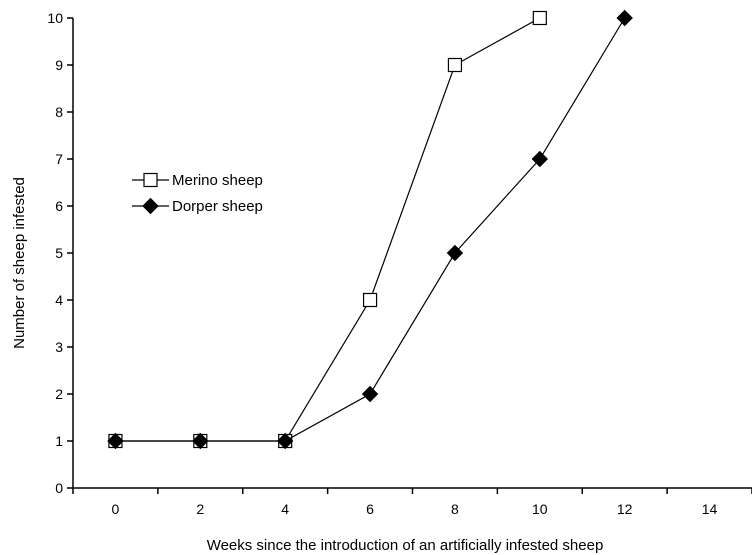  I want to click on legend-label: Dorper sheep, so click(217, 206).